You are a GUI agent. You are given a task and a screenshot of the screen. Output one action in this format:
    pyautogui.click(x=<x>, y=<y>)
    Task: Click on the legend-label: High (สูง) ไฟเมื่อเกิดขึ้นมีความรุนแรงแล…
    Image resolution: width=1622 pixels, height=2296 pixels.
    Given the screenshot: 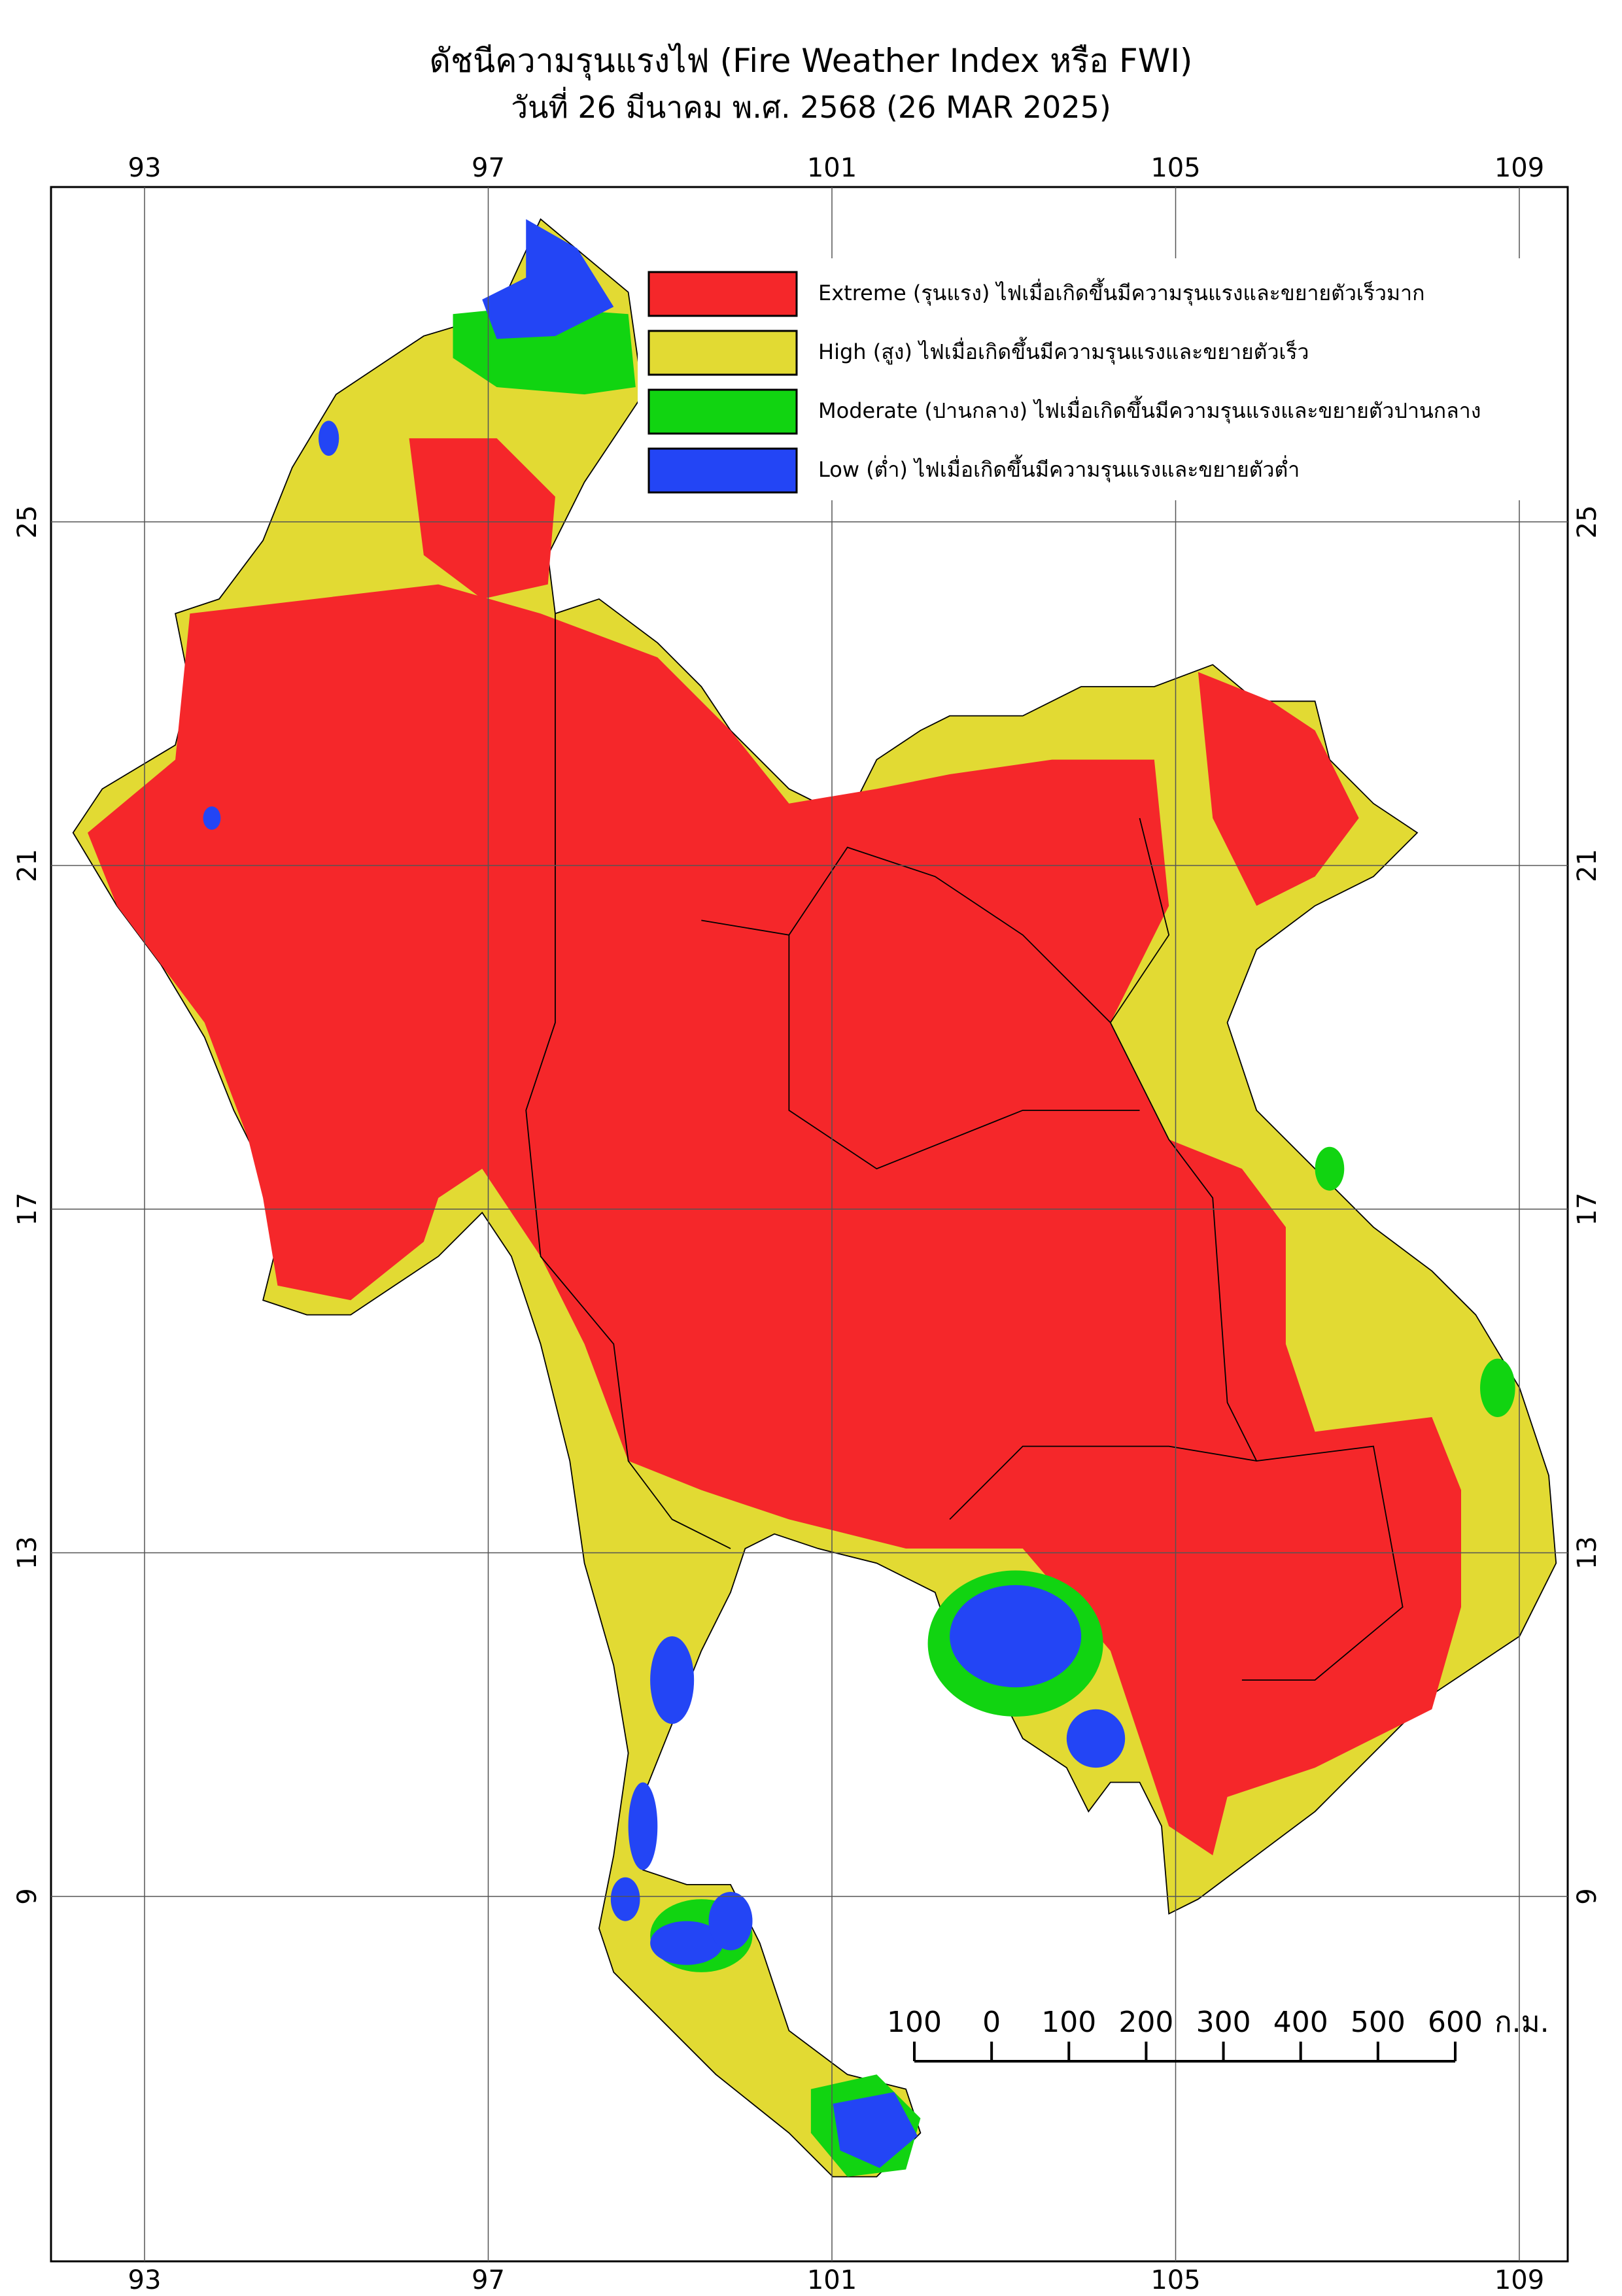 What is the action you would take?
    pyautogui.click(x=1063, y=351)
    